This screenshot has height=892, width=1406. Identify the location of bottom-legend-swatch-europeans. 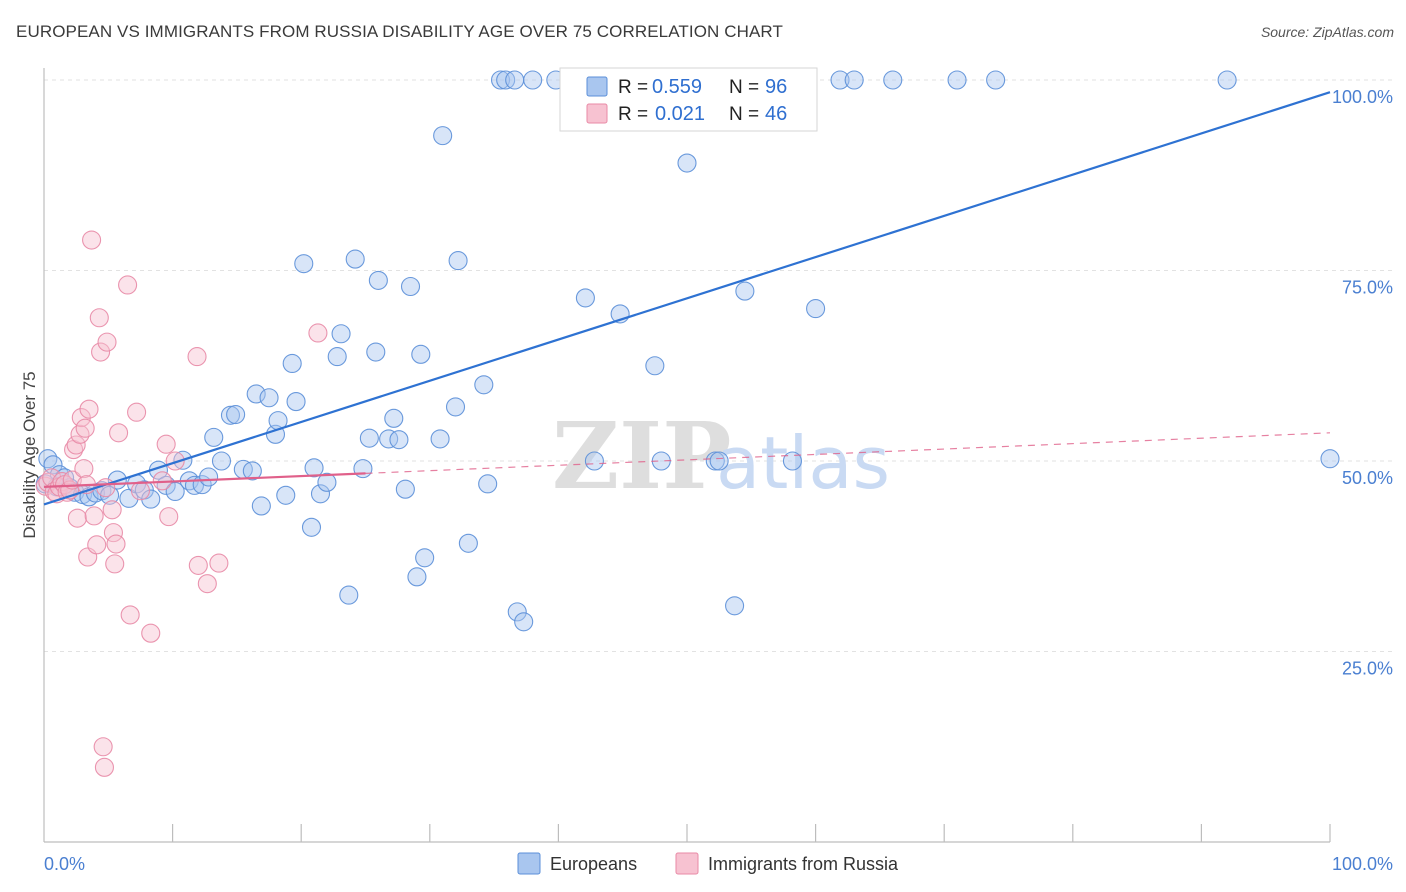
(529, 863).